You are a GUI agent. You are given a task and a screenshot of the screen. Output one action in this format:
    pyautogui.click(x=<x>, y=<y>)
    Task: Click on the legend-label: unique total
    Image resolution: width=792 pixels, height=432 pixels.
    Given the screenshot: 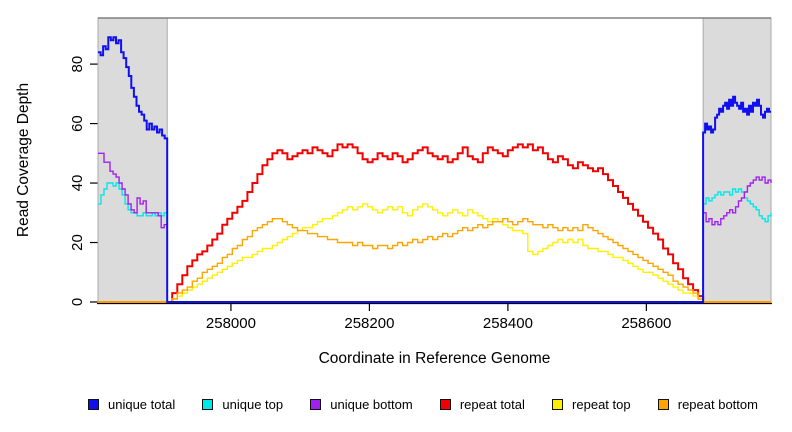 What is the action you would take?
    pyautogui.click(x=142, y=404)
    